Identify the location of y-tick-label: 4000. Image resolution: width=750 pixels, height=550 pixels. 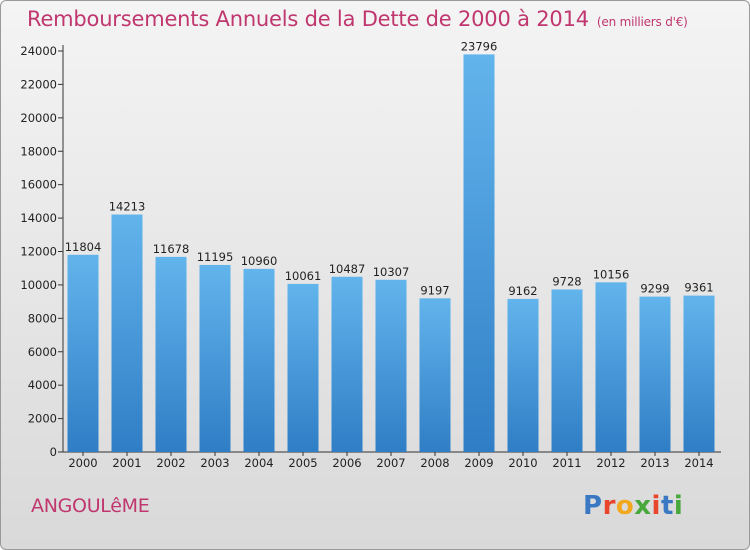
(42, 385).